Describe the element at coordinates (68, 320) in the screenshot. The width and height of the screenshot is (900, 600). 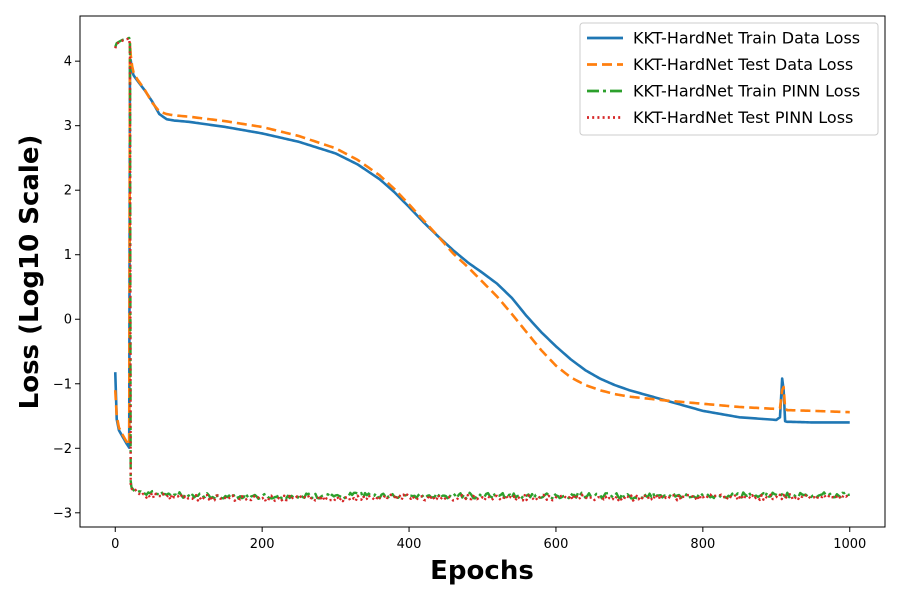
I see `y-tick-label: 0` at that location.